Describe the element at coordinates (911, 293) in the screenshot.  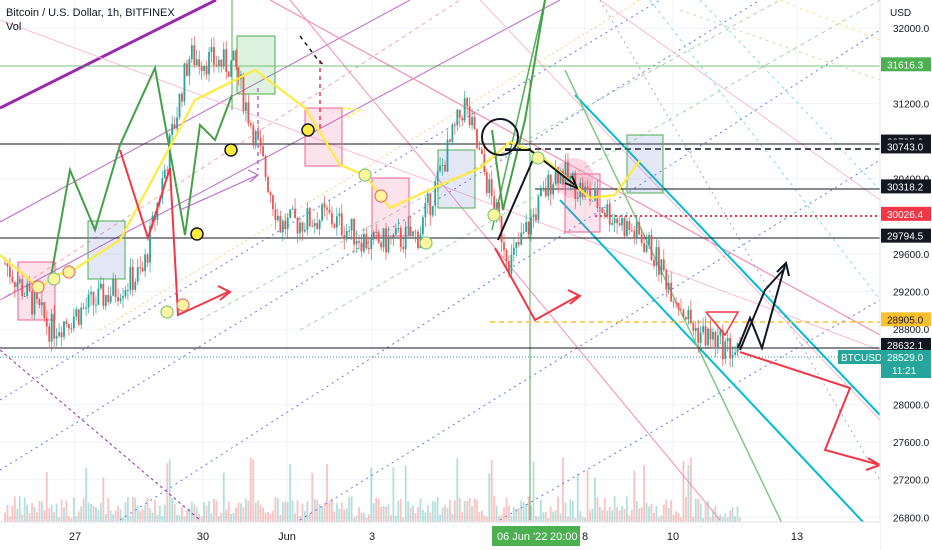
I see `price-tick-label: 29200.0` at that location.